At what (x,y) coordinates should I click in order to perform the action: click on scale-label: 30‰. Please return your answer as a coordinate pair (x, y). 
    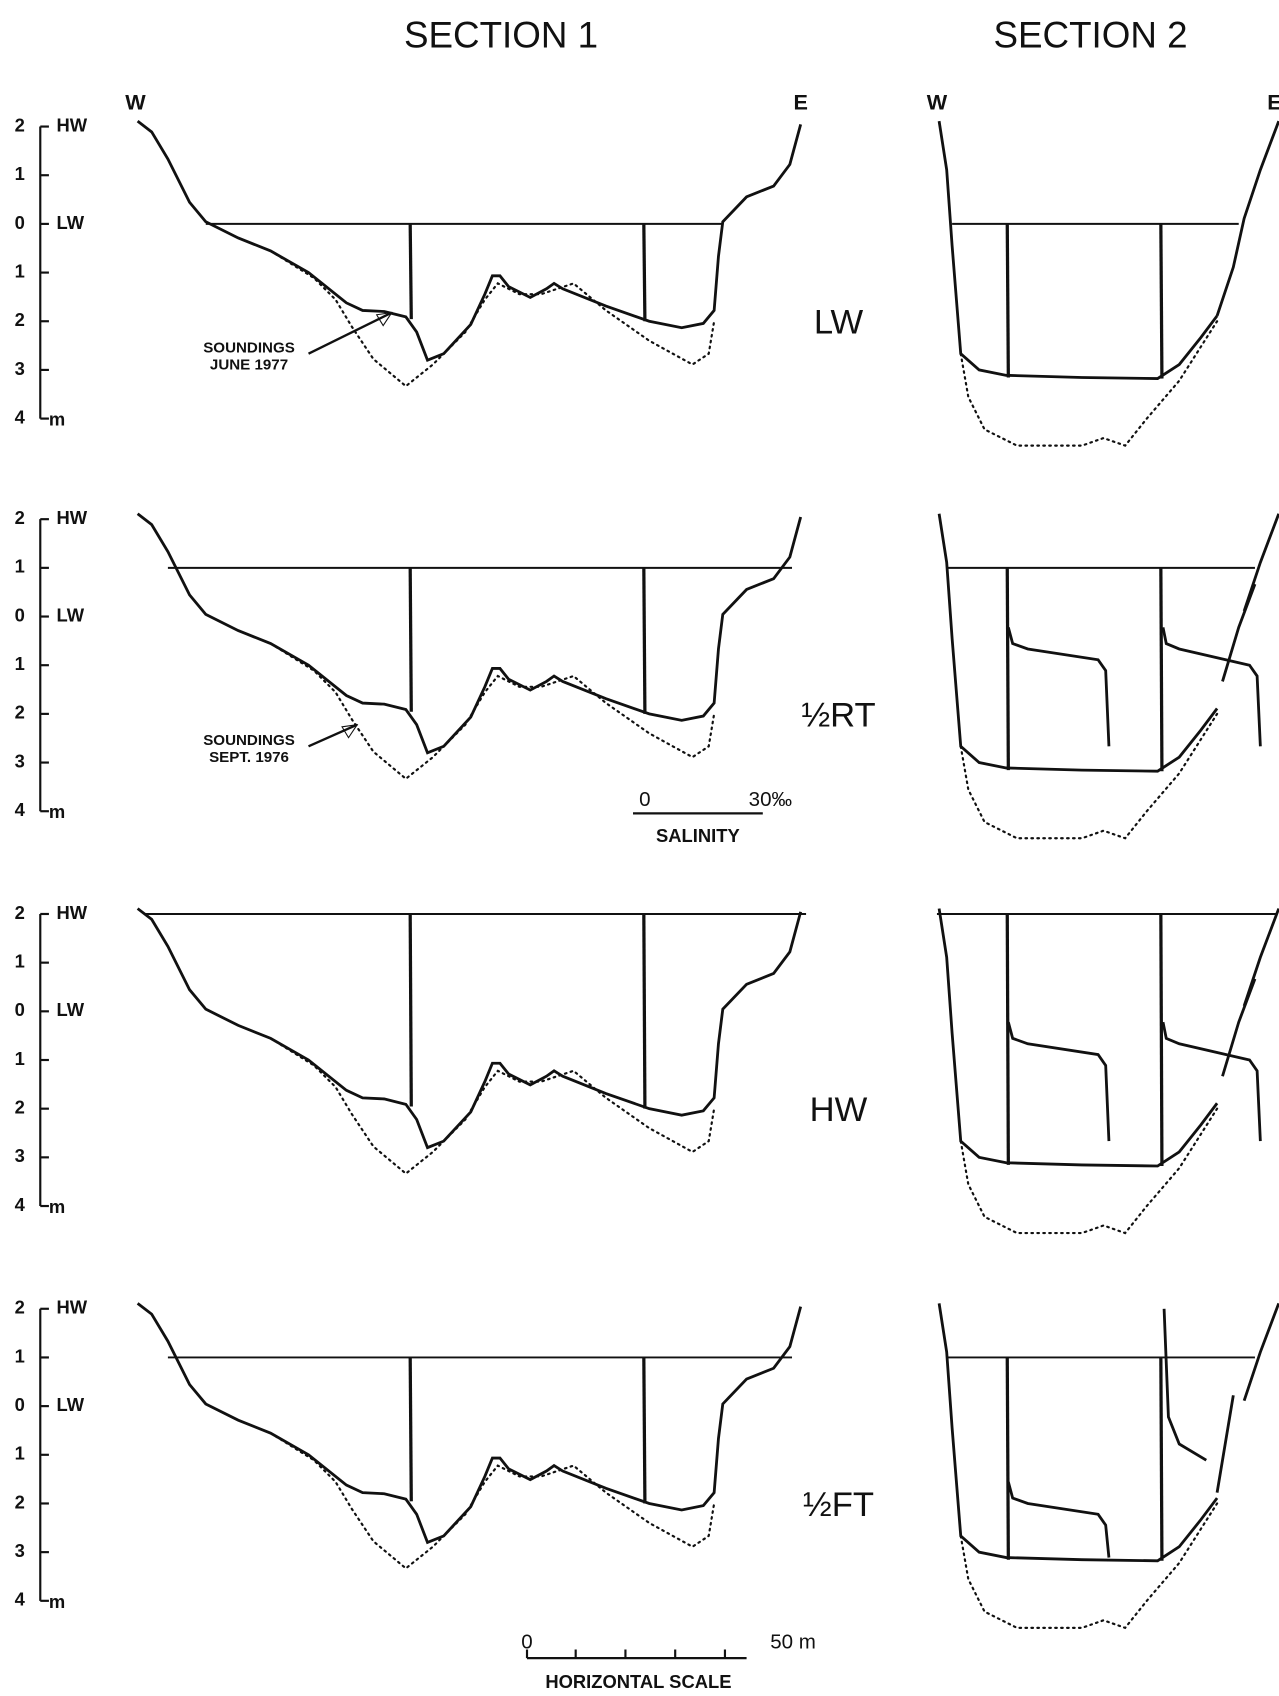
    Looking at the image, I should click on (770, 799).